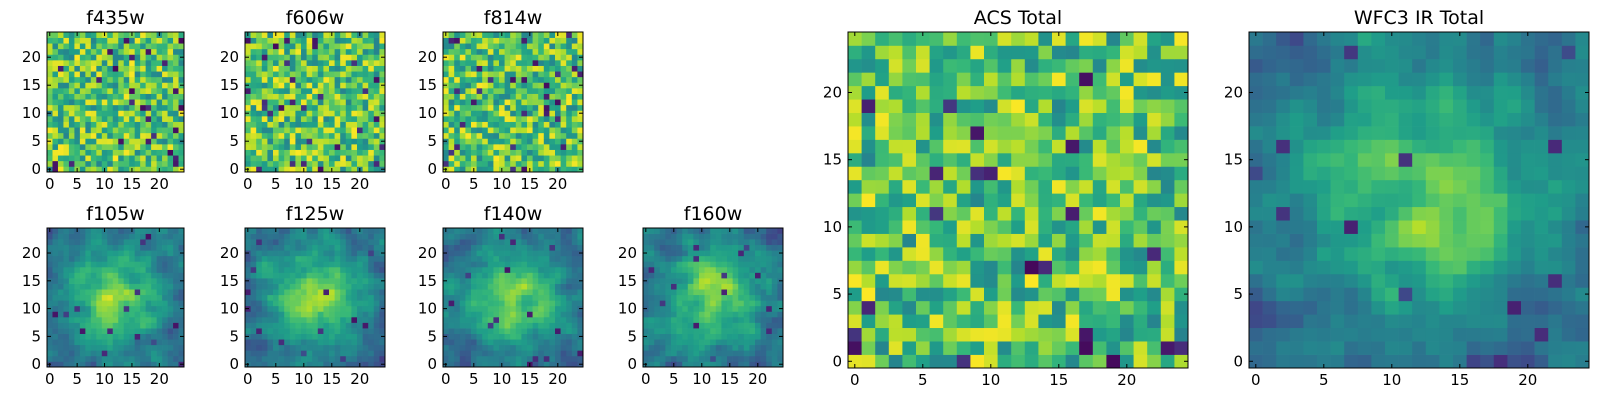 This screenshot has width=1600, height=400. What do you see at coordinates (501, 184) in the screenshot?
I see `x-tick-label: 10` at bounding box center [501, 184].